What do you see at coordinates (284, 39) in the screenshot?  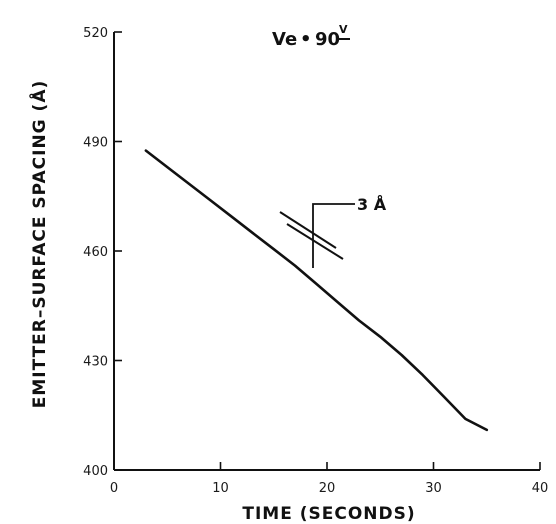 I see `title-lhs: Ve` at bounding box center [284, 39].